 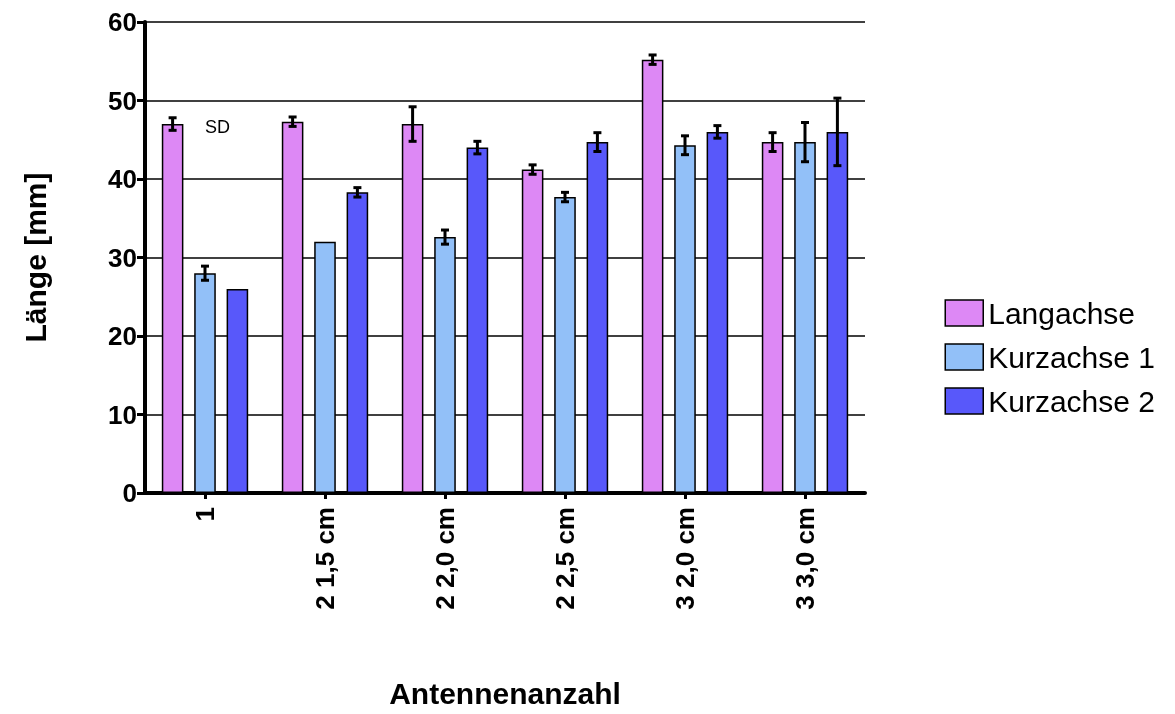 I want to click on x-axis-title: Antennenanzahl, so click(x=505, y=693).